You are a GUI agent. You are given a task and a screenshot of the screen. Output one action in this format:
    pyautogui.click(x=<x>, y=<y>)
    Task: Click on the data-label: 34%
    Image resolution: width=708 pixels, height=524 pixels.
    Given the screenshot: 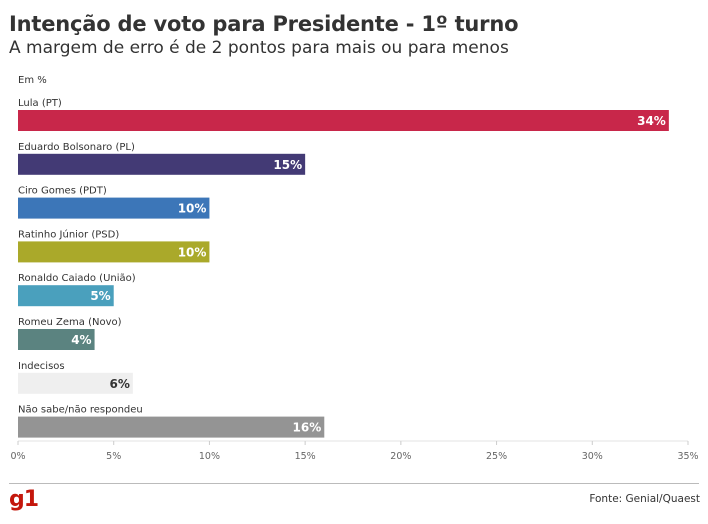 What is the action you would take?
    pyautogui.click(x=651, y=121)
    